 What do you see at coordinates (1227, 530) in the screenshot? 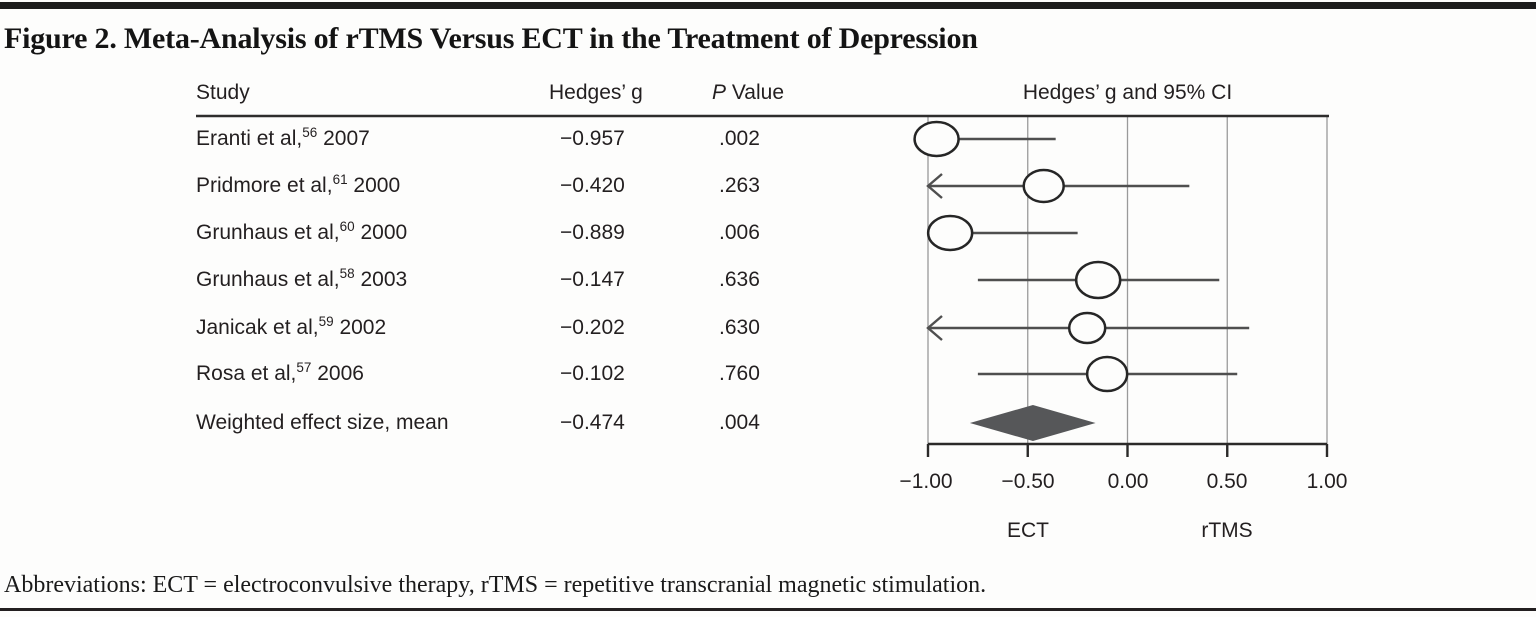
I see `axis-group-label-rtms: rTMS` at bounding box center [1227, 530].